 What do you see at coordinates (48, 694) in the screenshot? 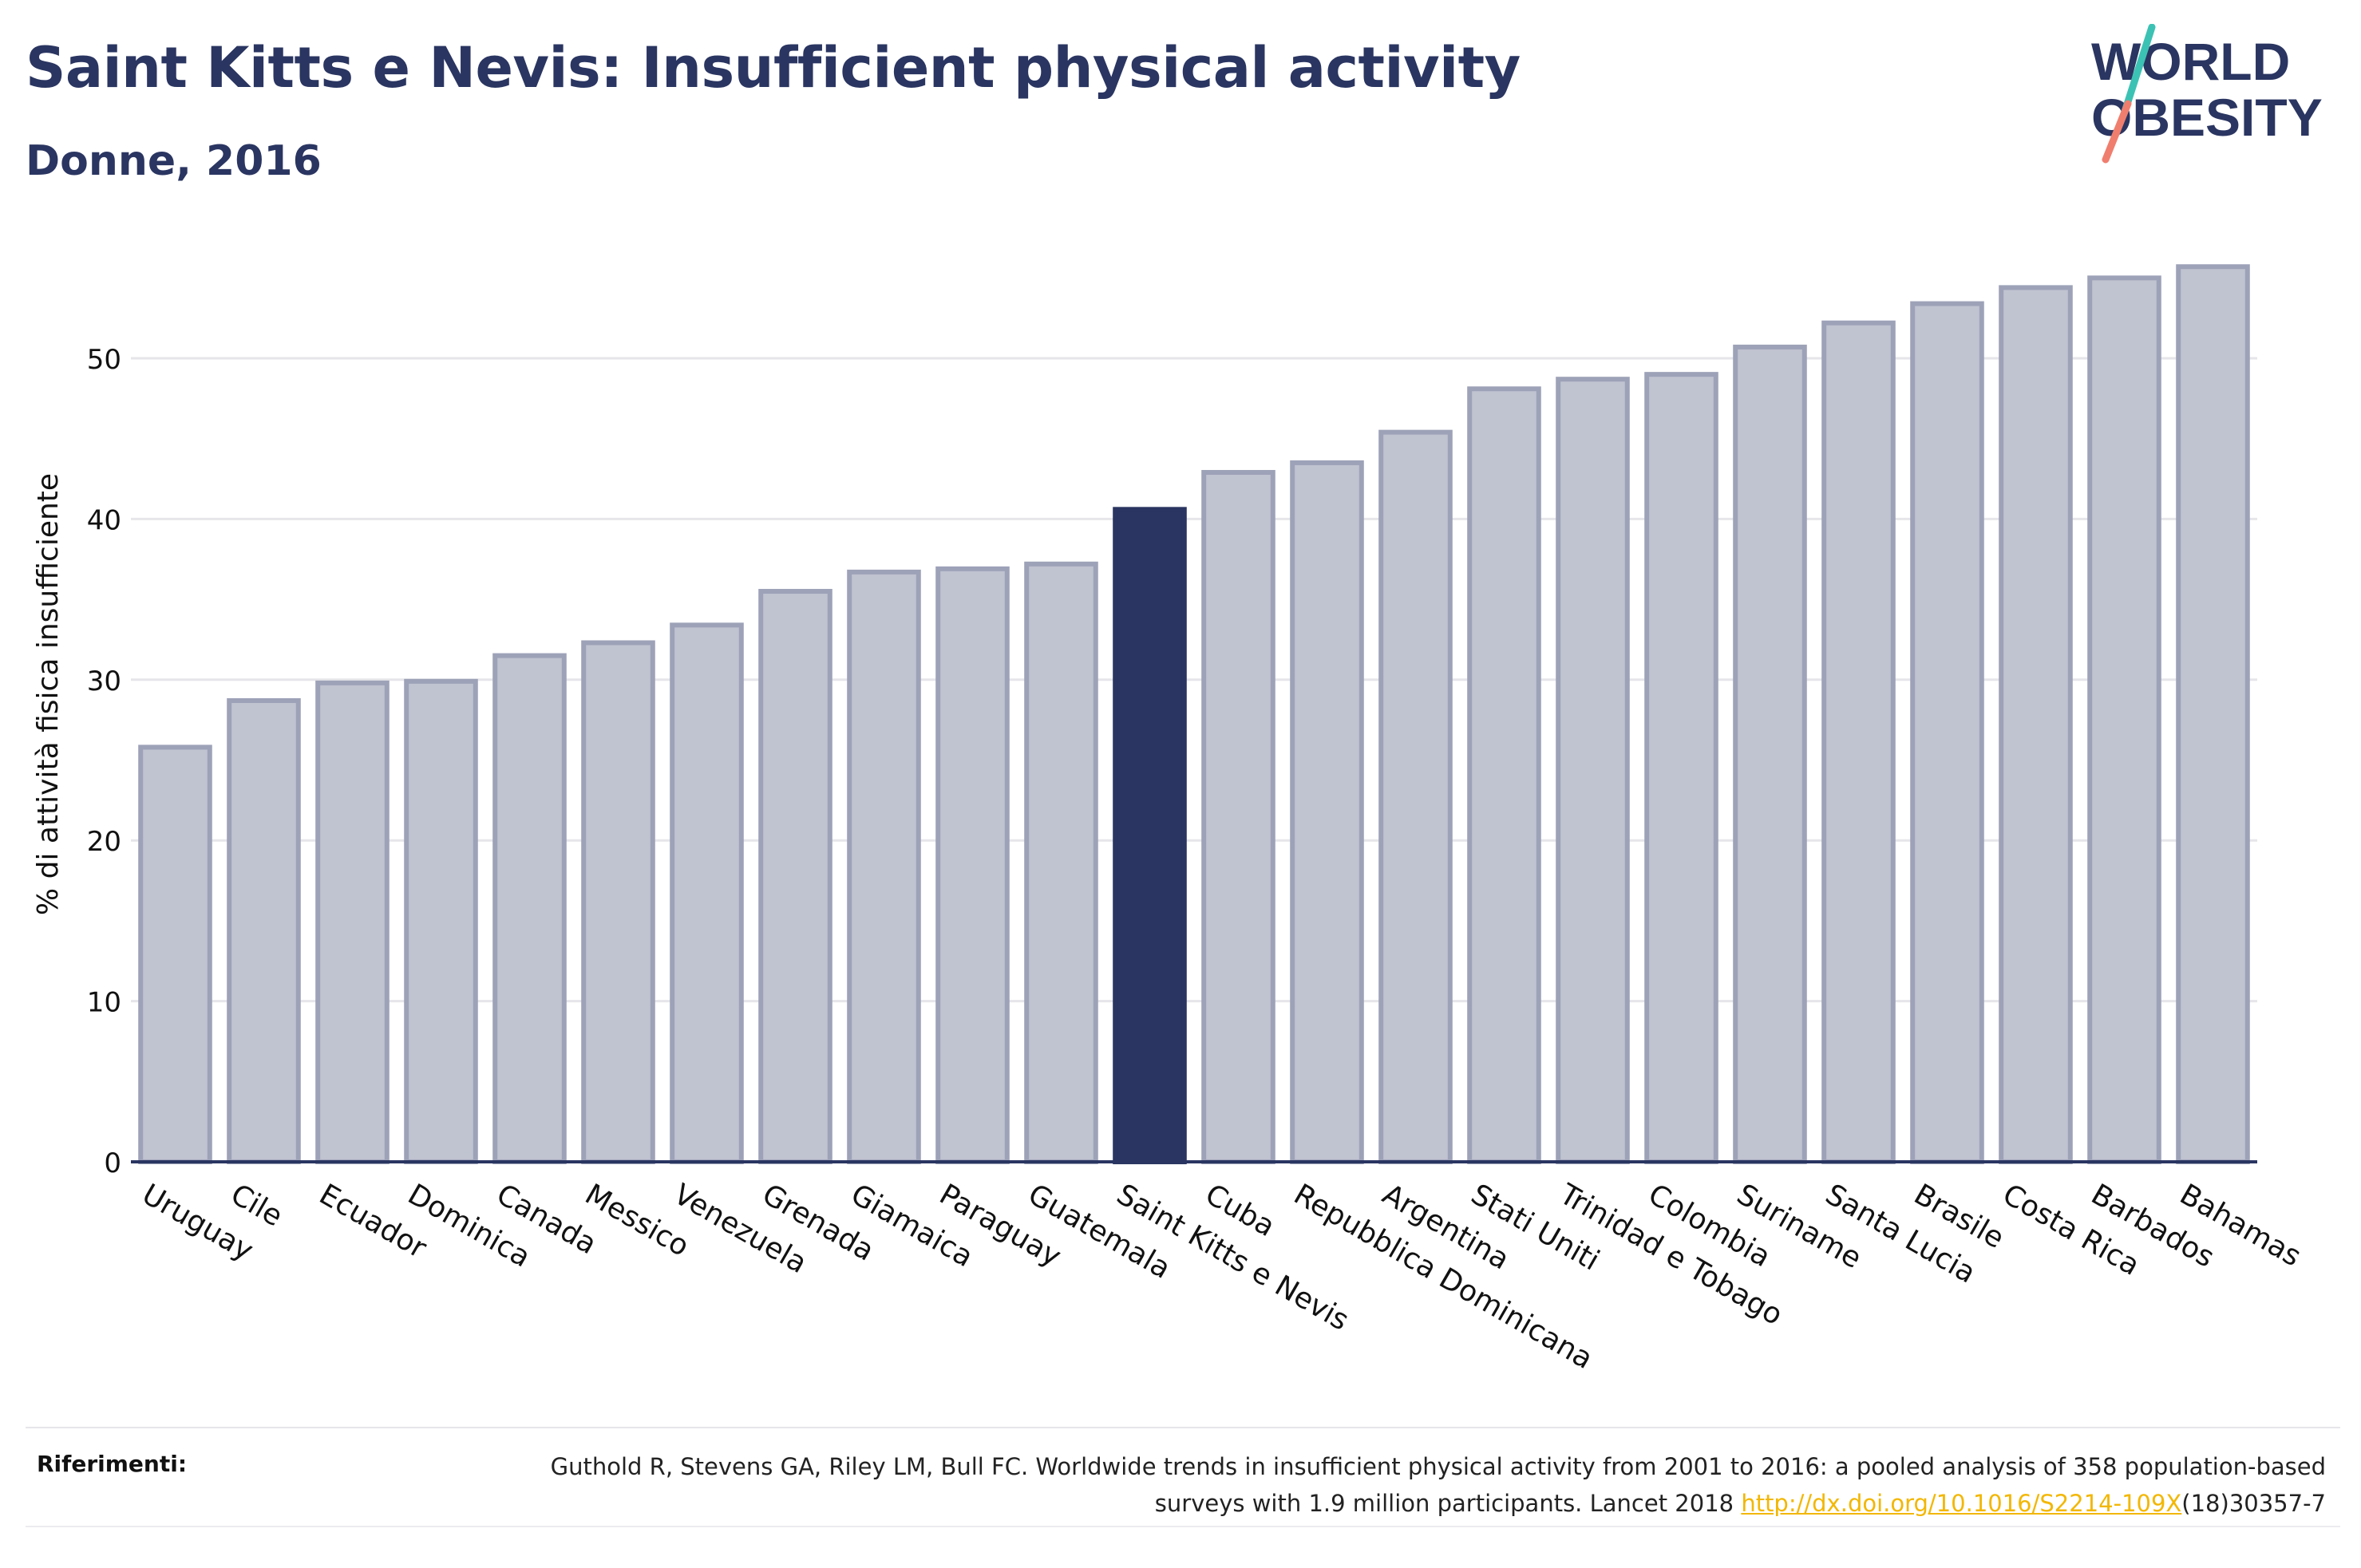
I see `y-axis-label: % di attività fisica insufficiente` at bounding box center [48, 694].